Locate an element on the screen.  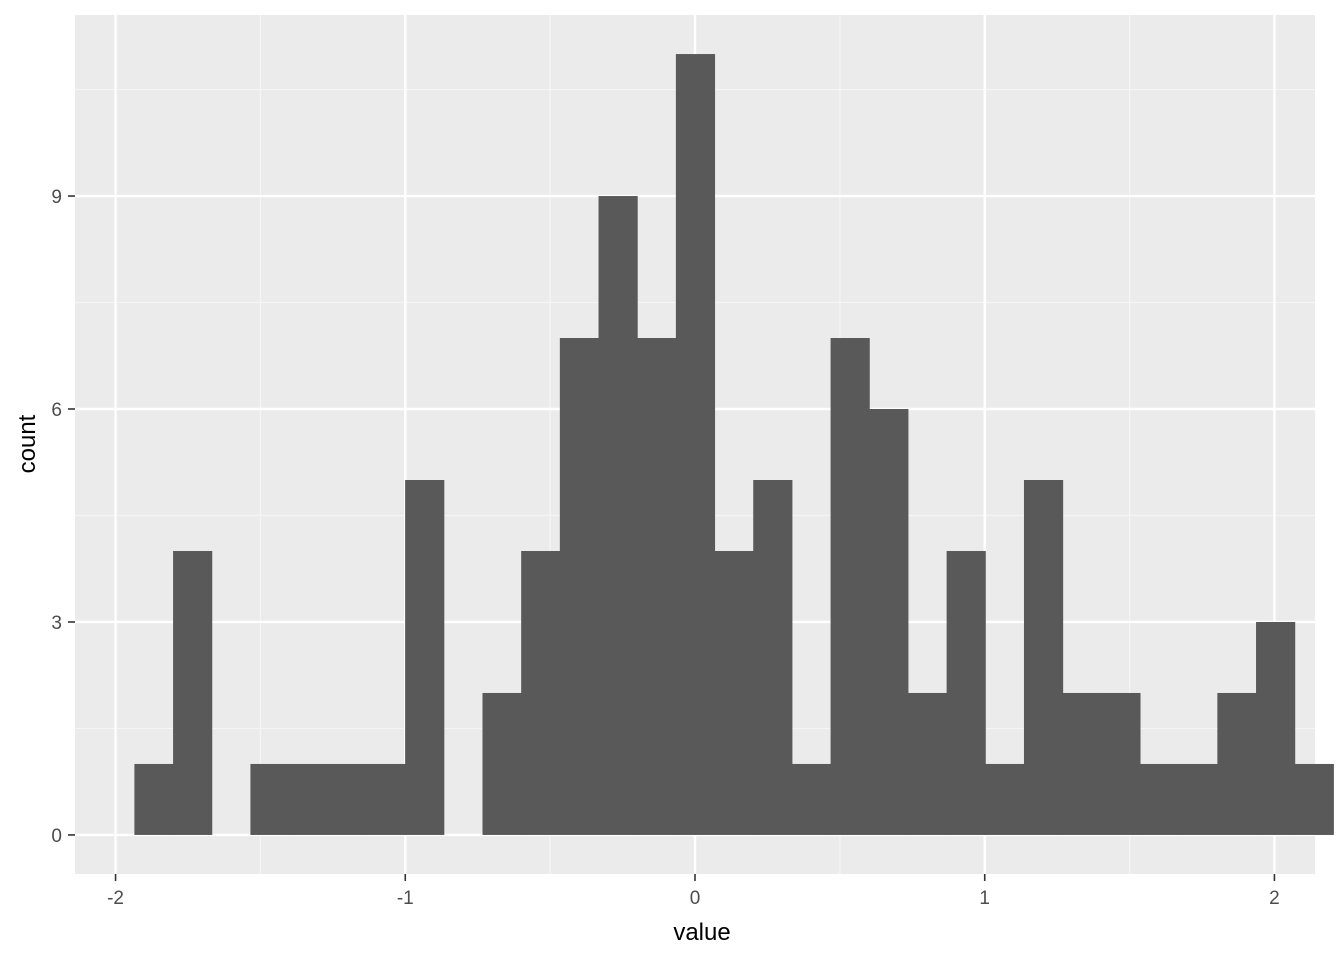
y-axis-title: count is located at coordinates (27, 443).